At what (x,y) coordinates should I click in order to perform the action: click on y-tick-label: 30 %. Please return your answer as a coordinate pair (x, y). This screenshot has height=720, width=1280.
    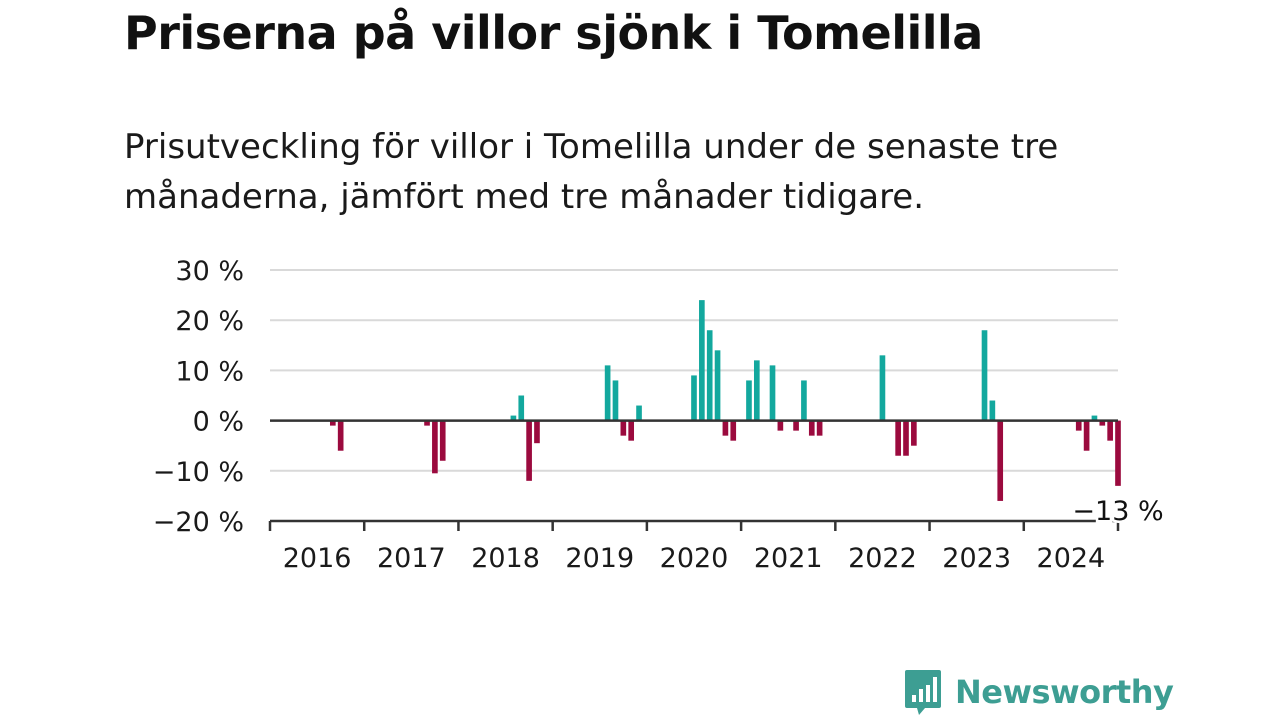
    Looking at the image, I should click on (209, 271).